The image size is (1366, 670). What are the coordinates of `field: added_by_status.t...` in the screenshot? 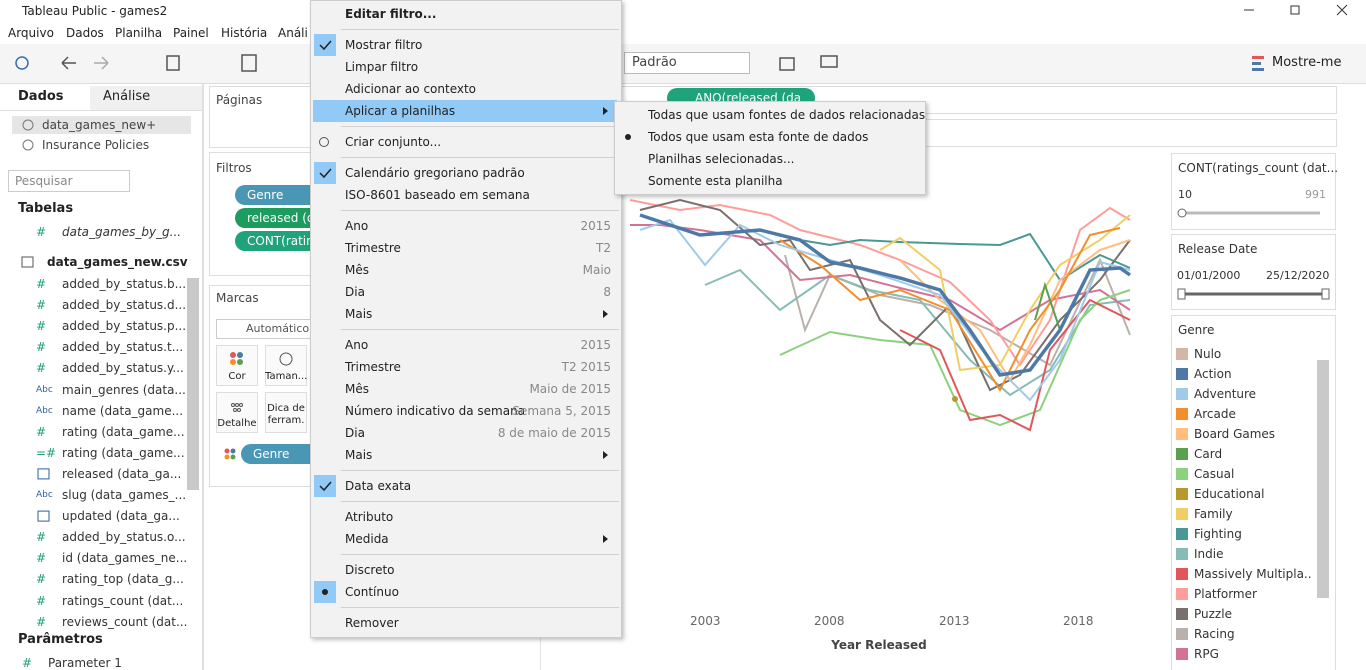 It's located at (123, 347).